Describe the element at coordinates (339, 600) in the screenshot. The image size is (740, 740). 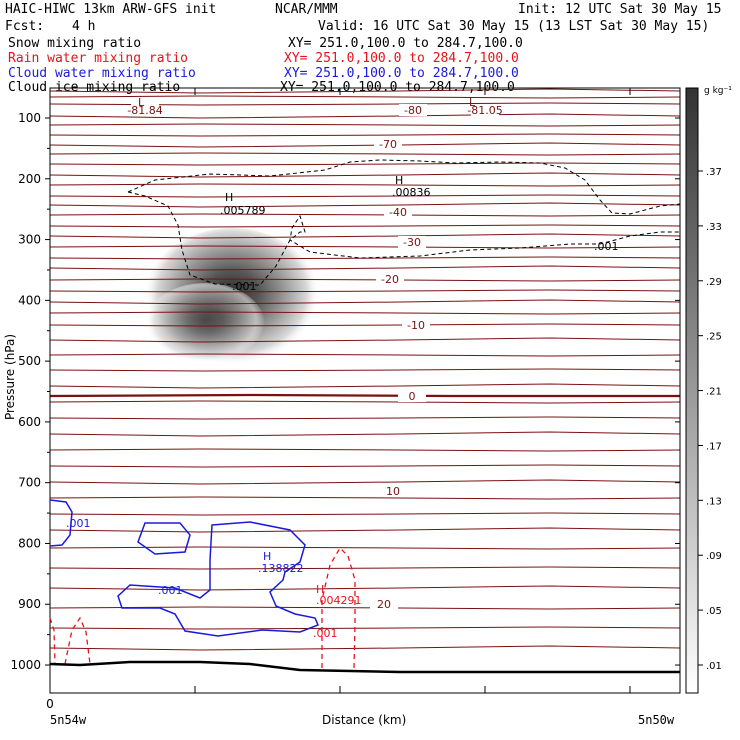
I see `high-value-label: .004291` at that location.